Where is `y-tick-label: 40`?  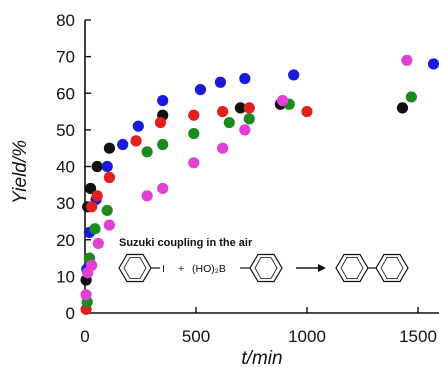 y-tick-label: 40 is located at coordinates (65, 167).